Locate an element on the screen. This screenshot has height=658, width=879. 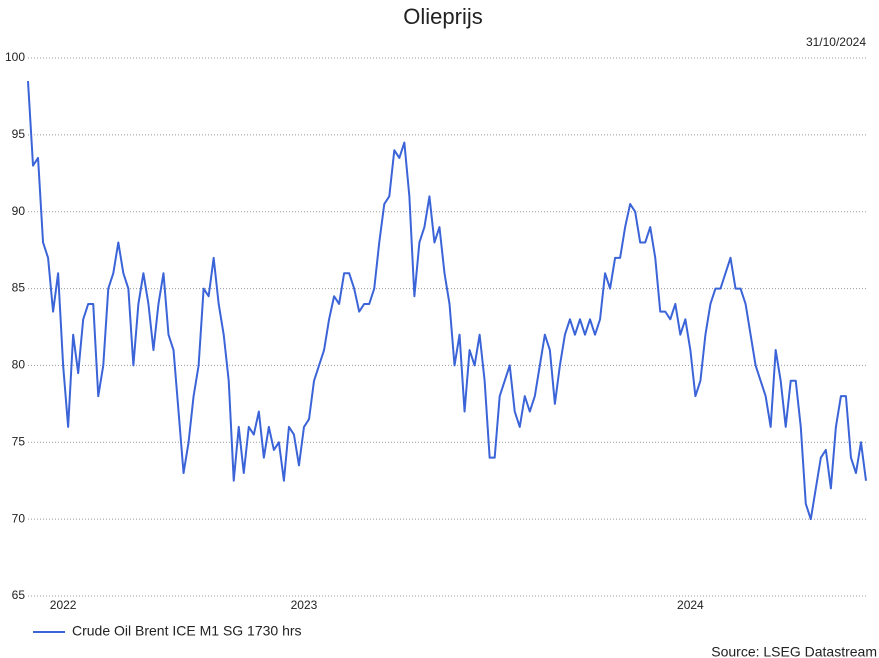
y-tick-label: 70 is located at coordinates (19, 518).